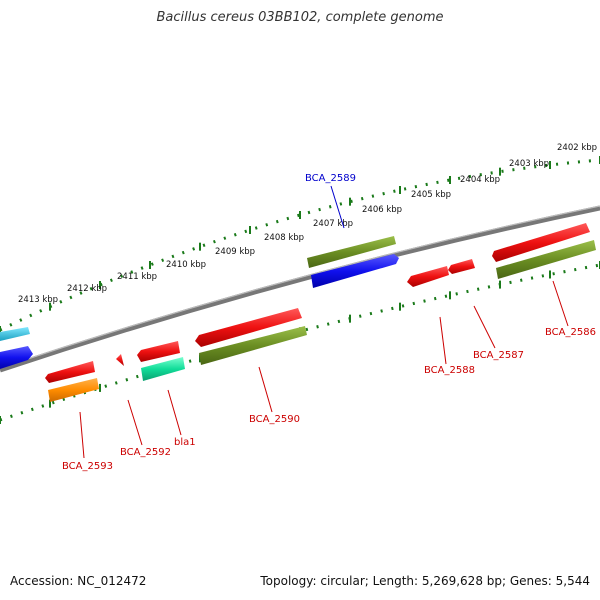  I want to click on accession-text: Accession: NC_012472, so click(78, 581).